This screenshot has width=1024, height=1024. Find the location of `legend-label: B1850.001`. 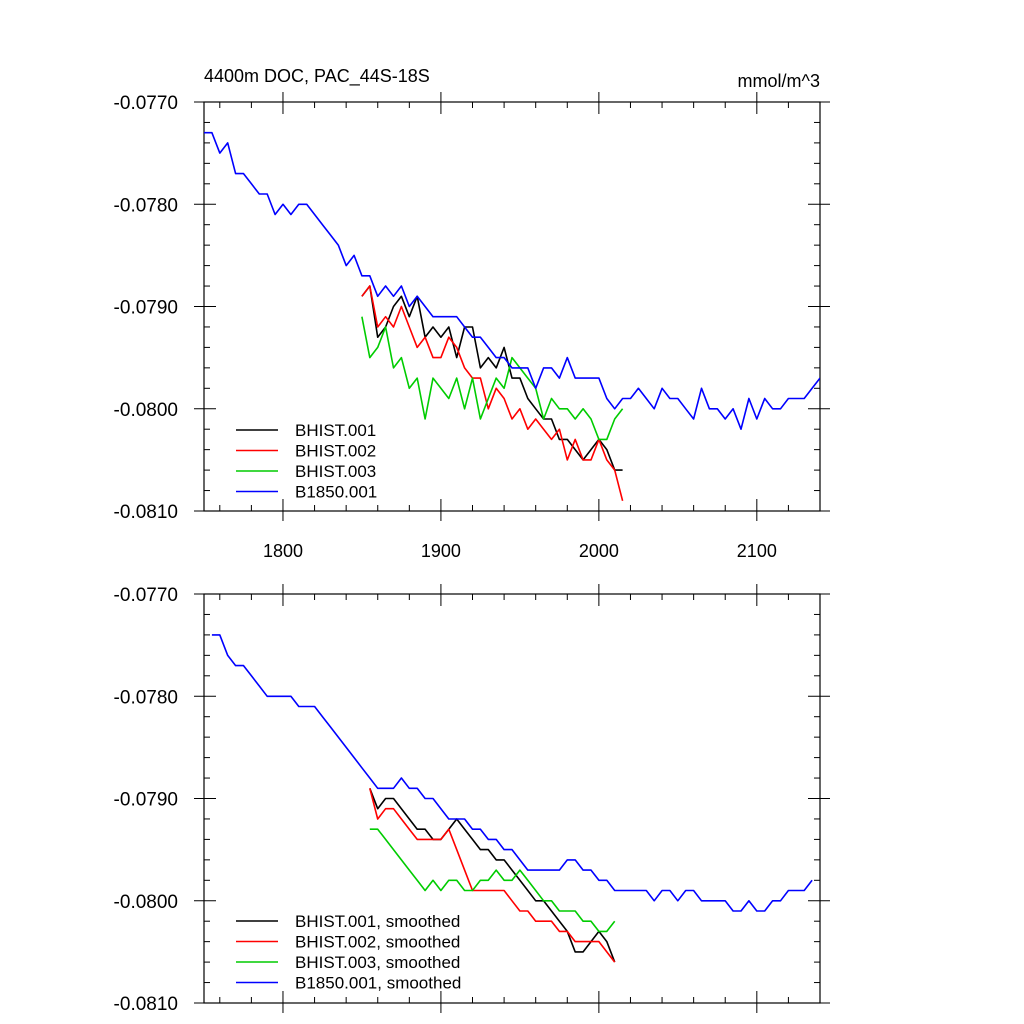

legend-label: B1850.001 is located at coordinates (336, 492).